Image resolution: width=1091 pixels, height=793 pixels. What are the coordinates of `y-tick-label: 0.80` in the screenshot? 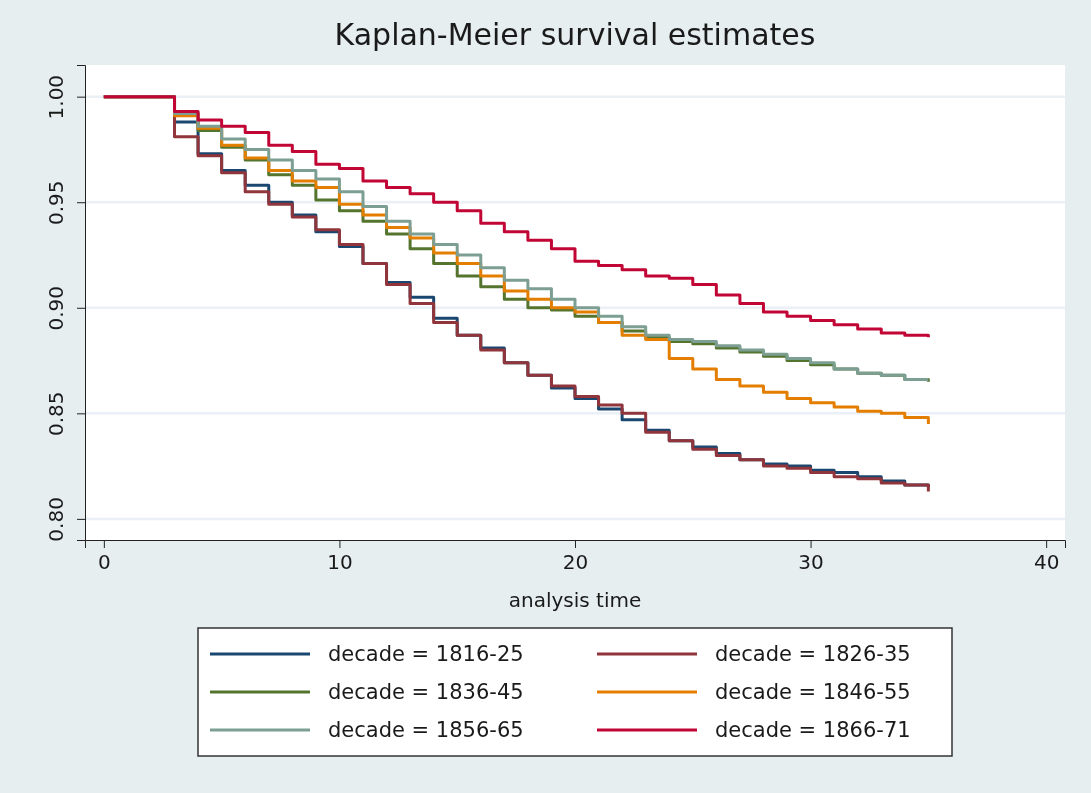 It's located at (56, 519).